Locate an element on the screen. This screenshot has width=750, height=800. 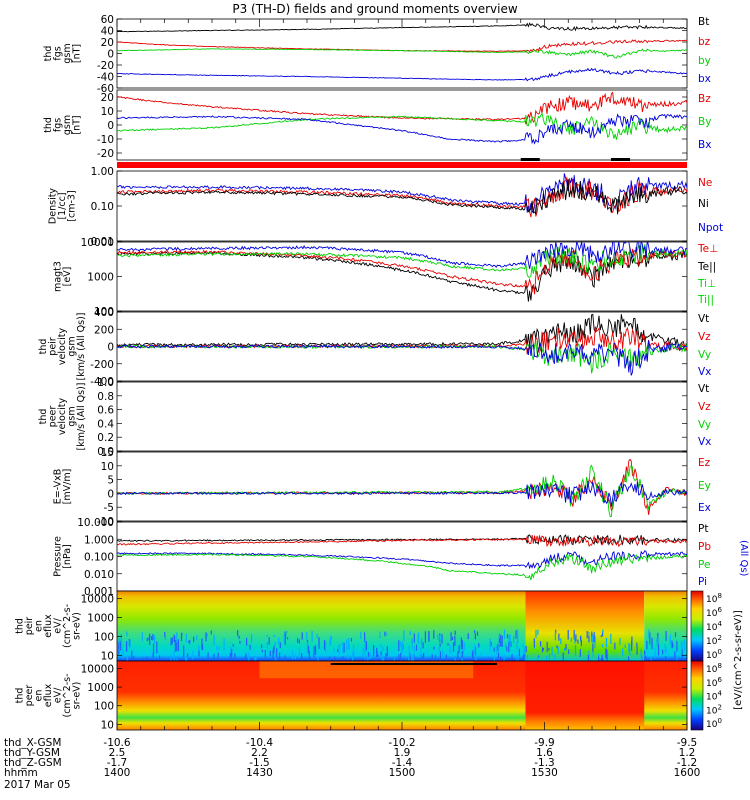
y-axis-label-line: gsm is located at coordinates (72, 416).